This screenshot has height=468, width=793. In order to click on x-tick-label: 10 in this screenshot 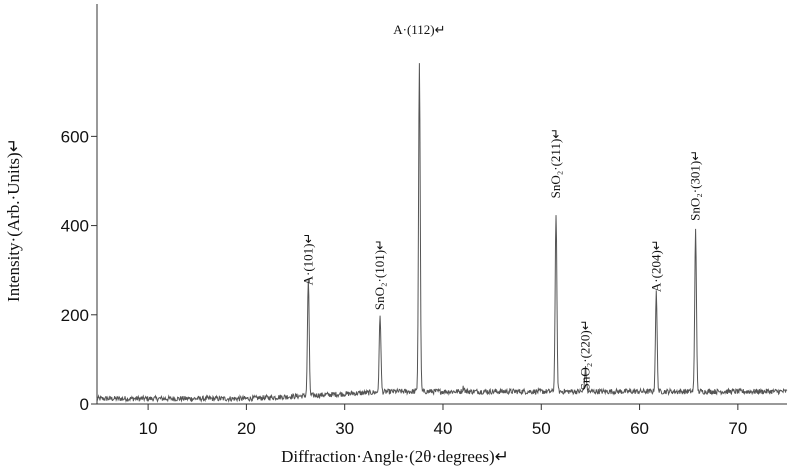, I will do `click(148, 428)`.